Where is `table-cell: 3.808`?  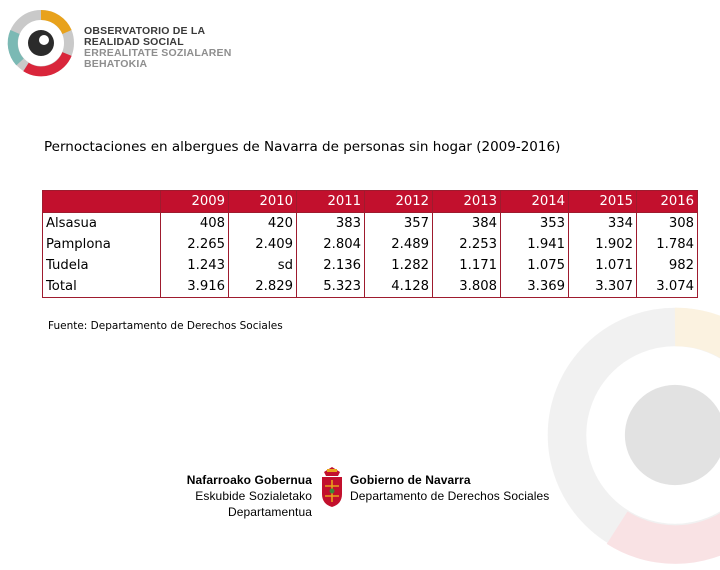 table-cell: 3.808 is located at coordinates (466, 287).